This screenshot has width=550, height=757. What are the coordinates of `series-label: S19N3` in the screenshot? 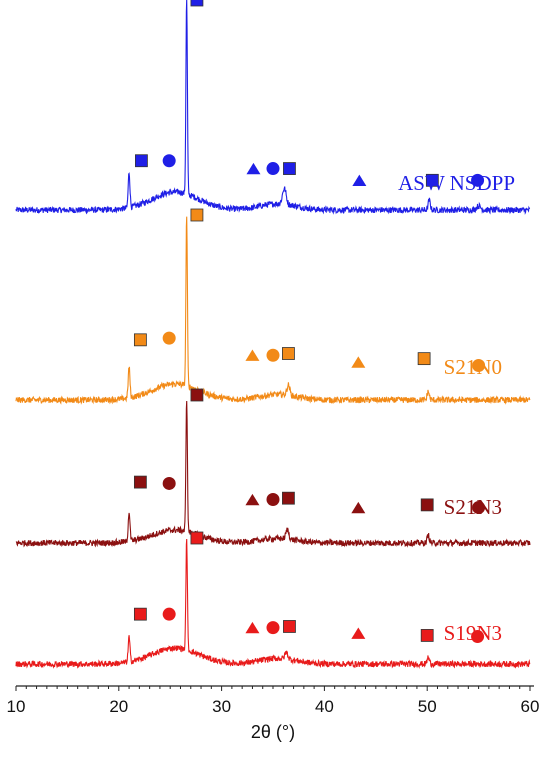 It's located at (473, 633).